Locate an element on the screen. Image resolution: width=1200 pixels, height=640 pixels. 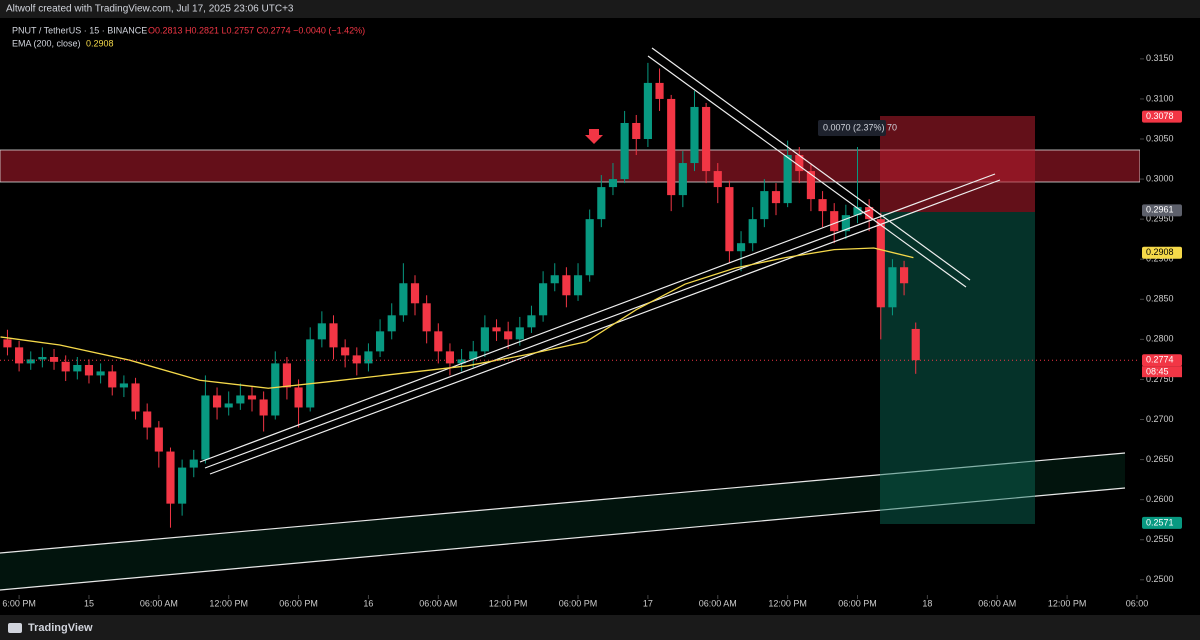
measure-box is located at coordinates (852, 128).